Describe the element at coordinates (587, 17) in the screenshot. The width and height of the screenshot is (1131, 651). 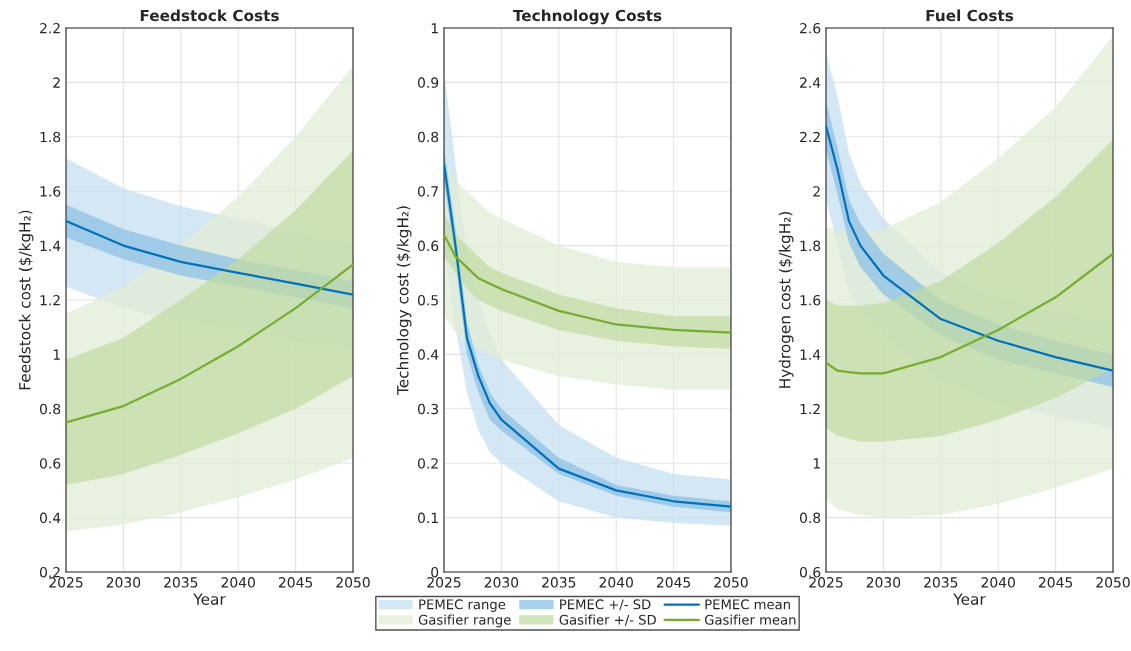
I see `chart-title: Technology Costs` at that location.